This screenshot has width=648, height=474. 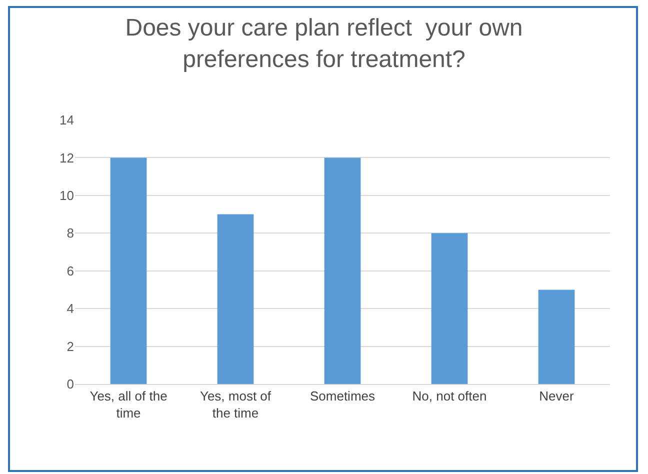 I want to click on y-tick-label: 2, so click(x=70, y=346).